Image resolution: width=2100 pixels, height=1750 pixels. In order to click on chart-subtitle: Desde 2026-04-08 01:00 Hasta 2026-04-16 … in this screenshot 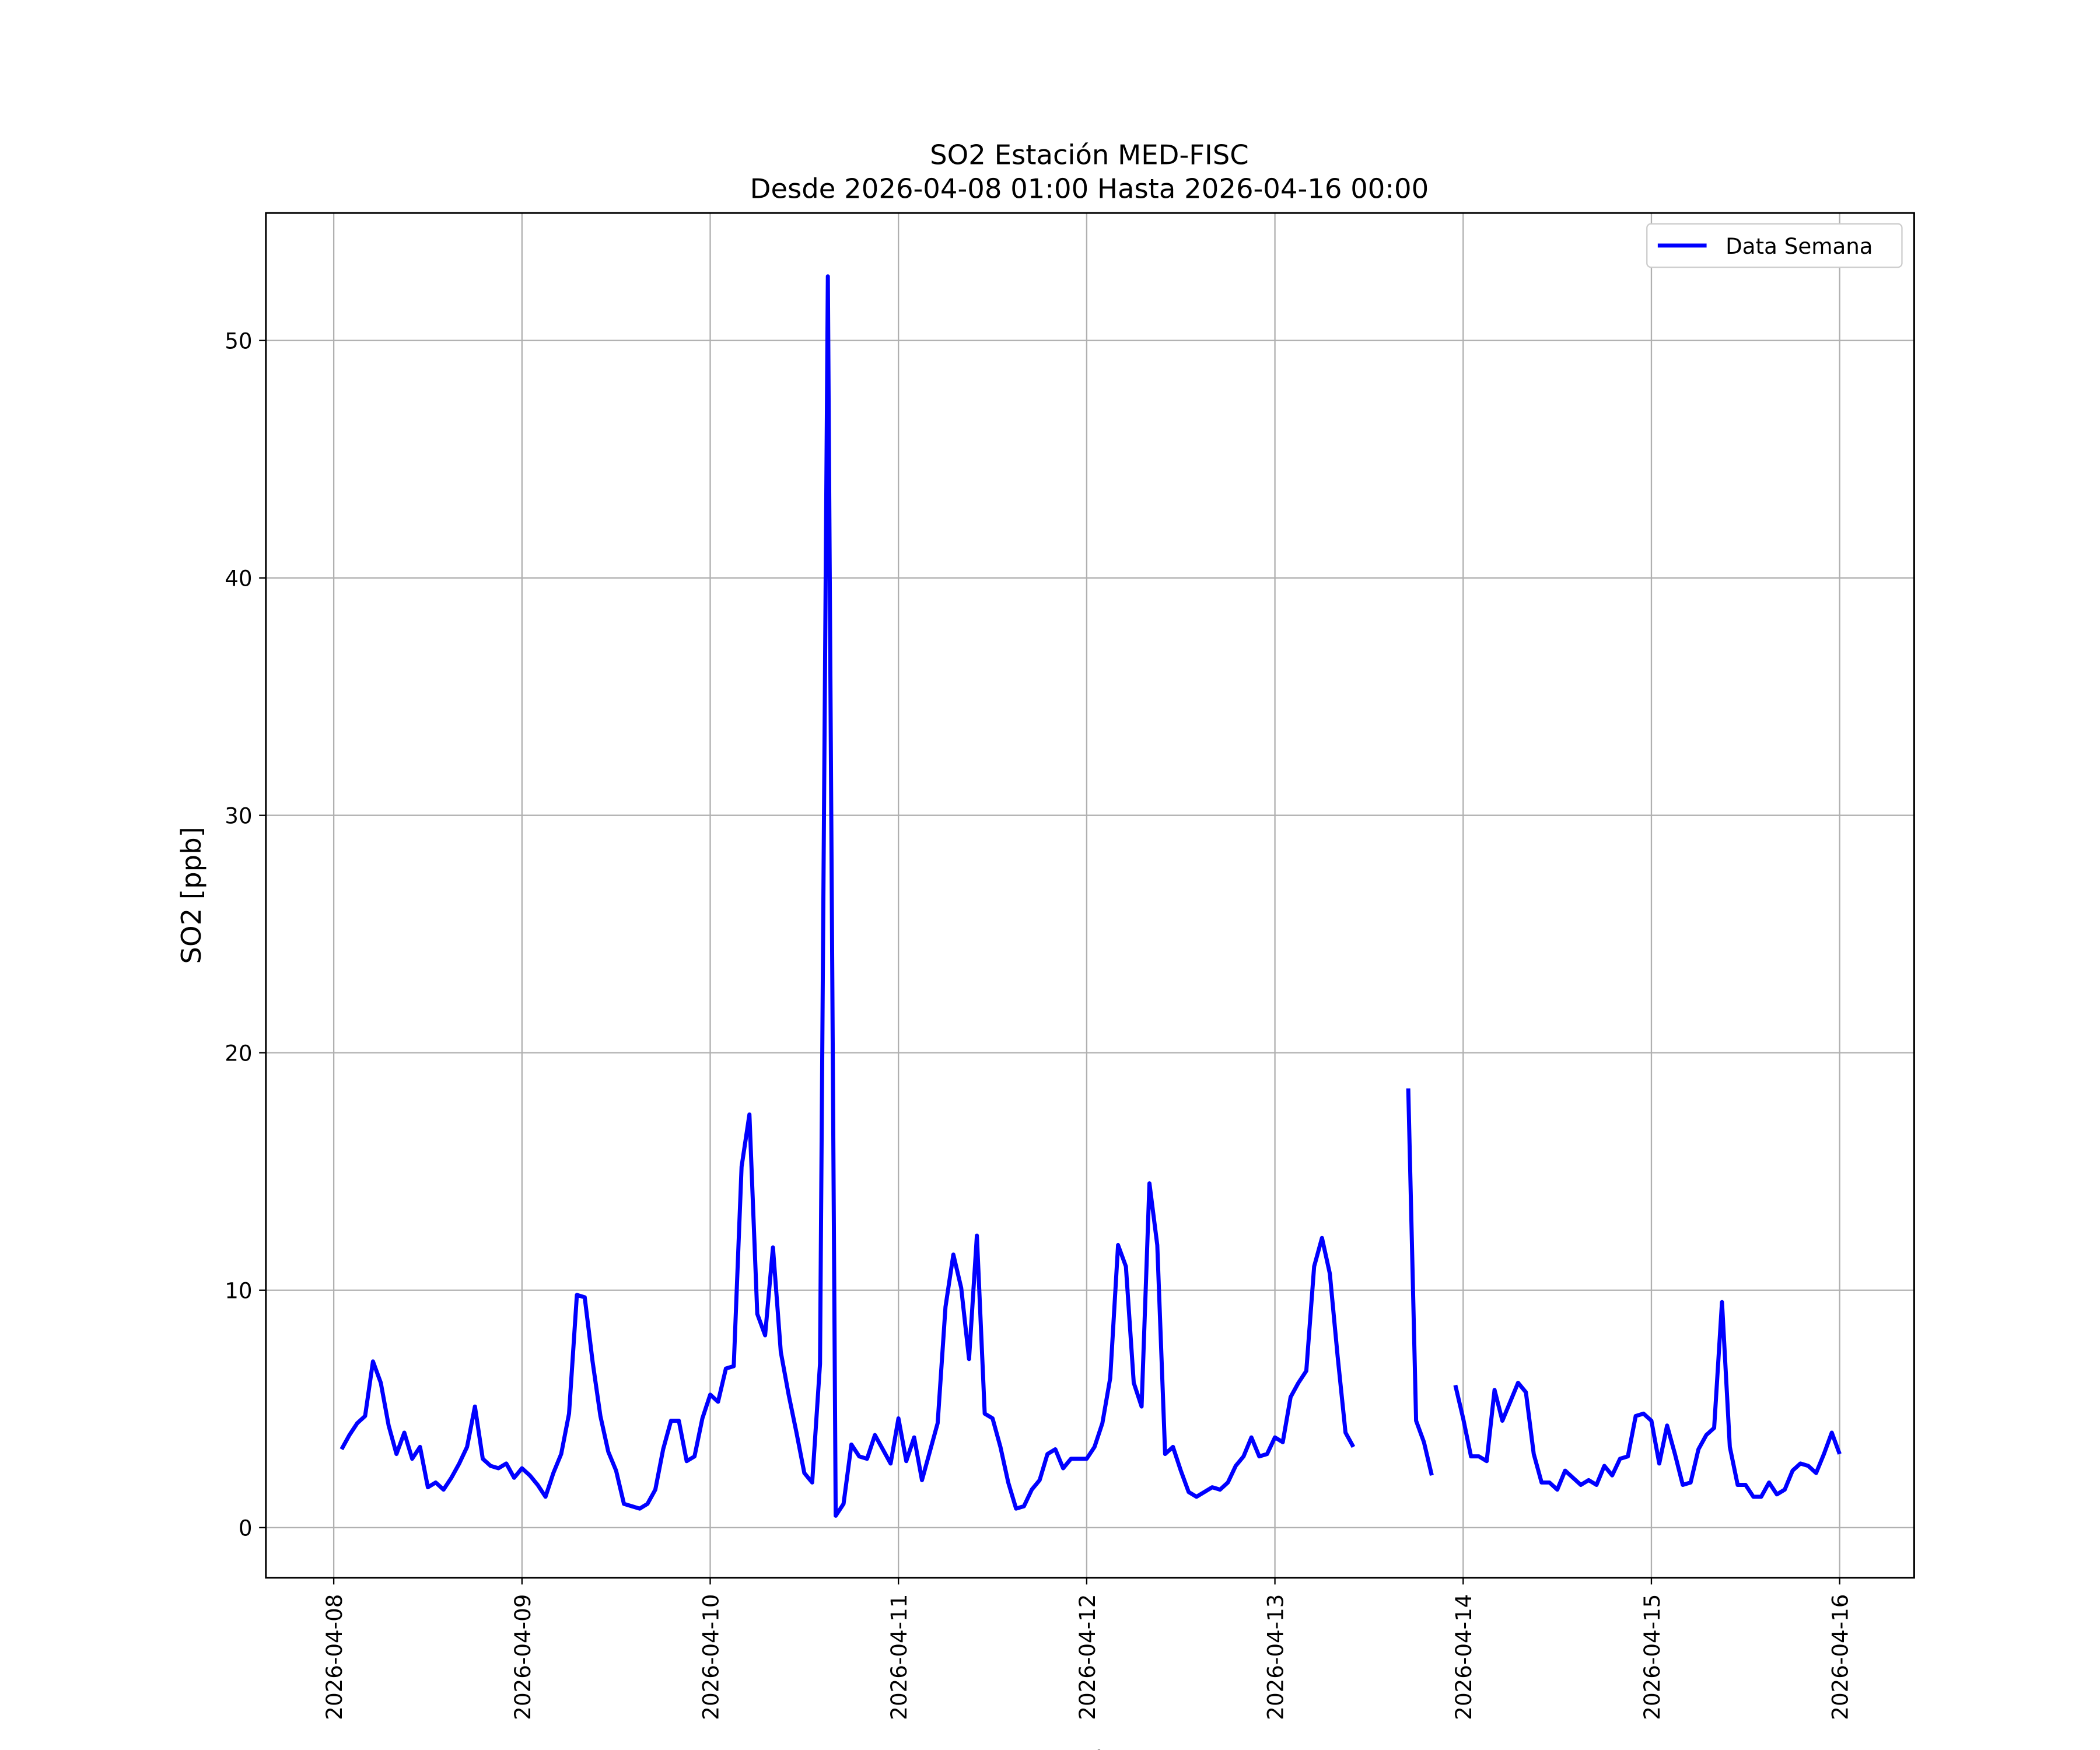, I will do `click(1089, 189)`.